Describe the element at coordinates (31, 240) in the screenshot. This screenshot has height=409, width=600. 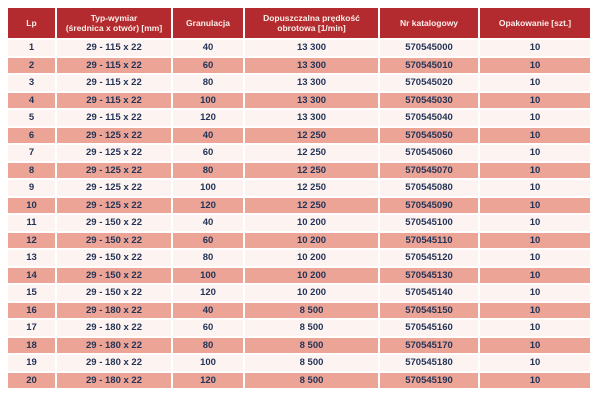
I see `table-cell-lp: 12` at that location.